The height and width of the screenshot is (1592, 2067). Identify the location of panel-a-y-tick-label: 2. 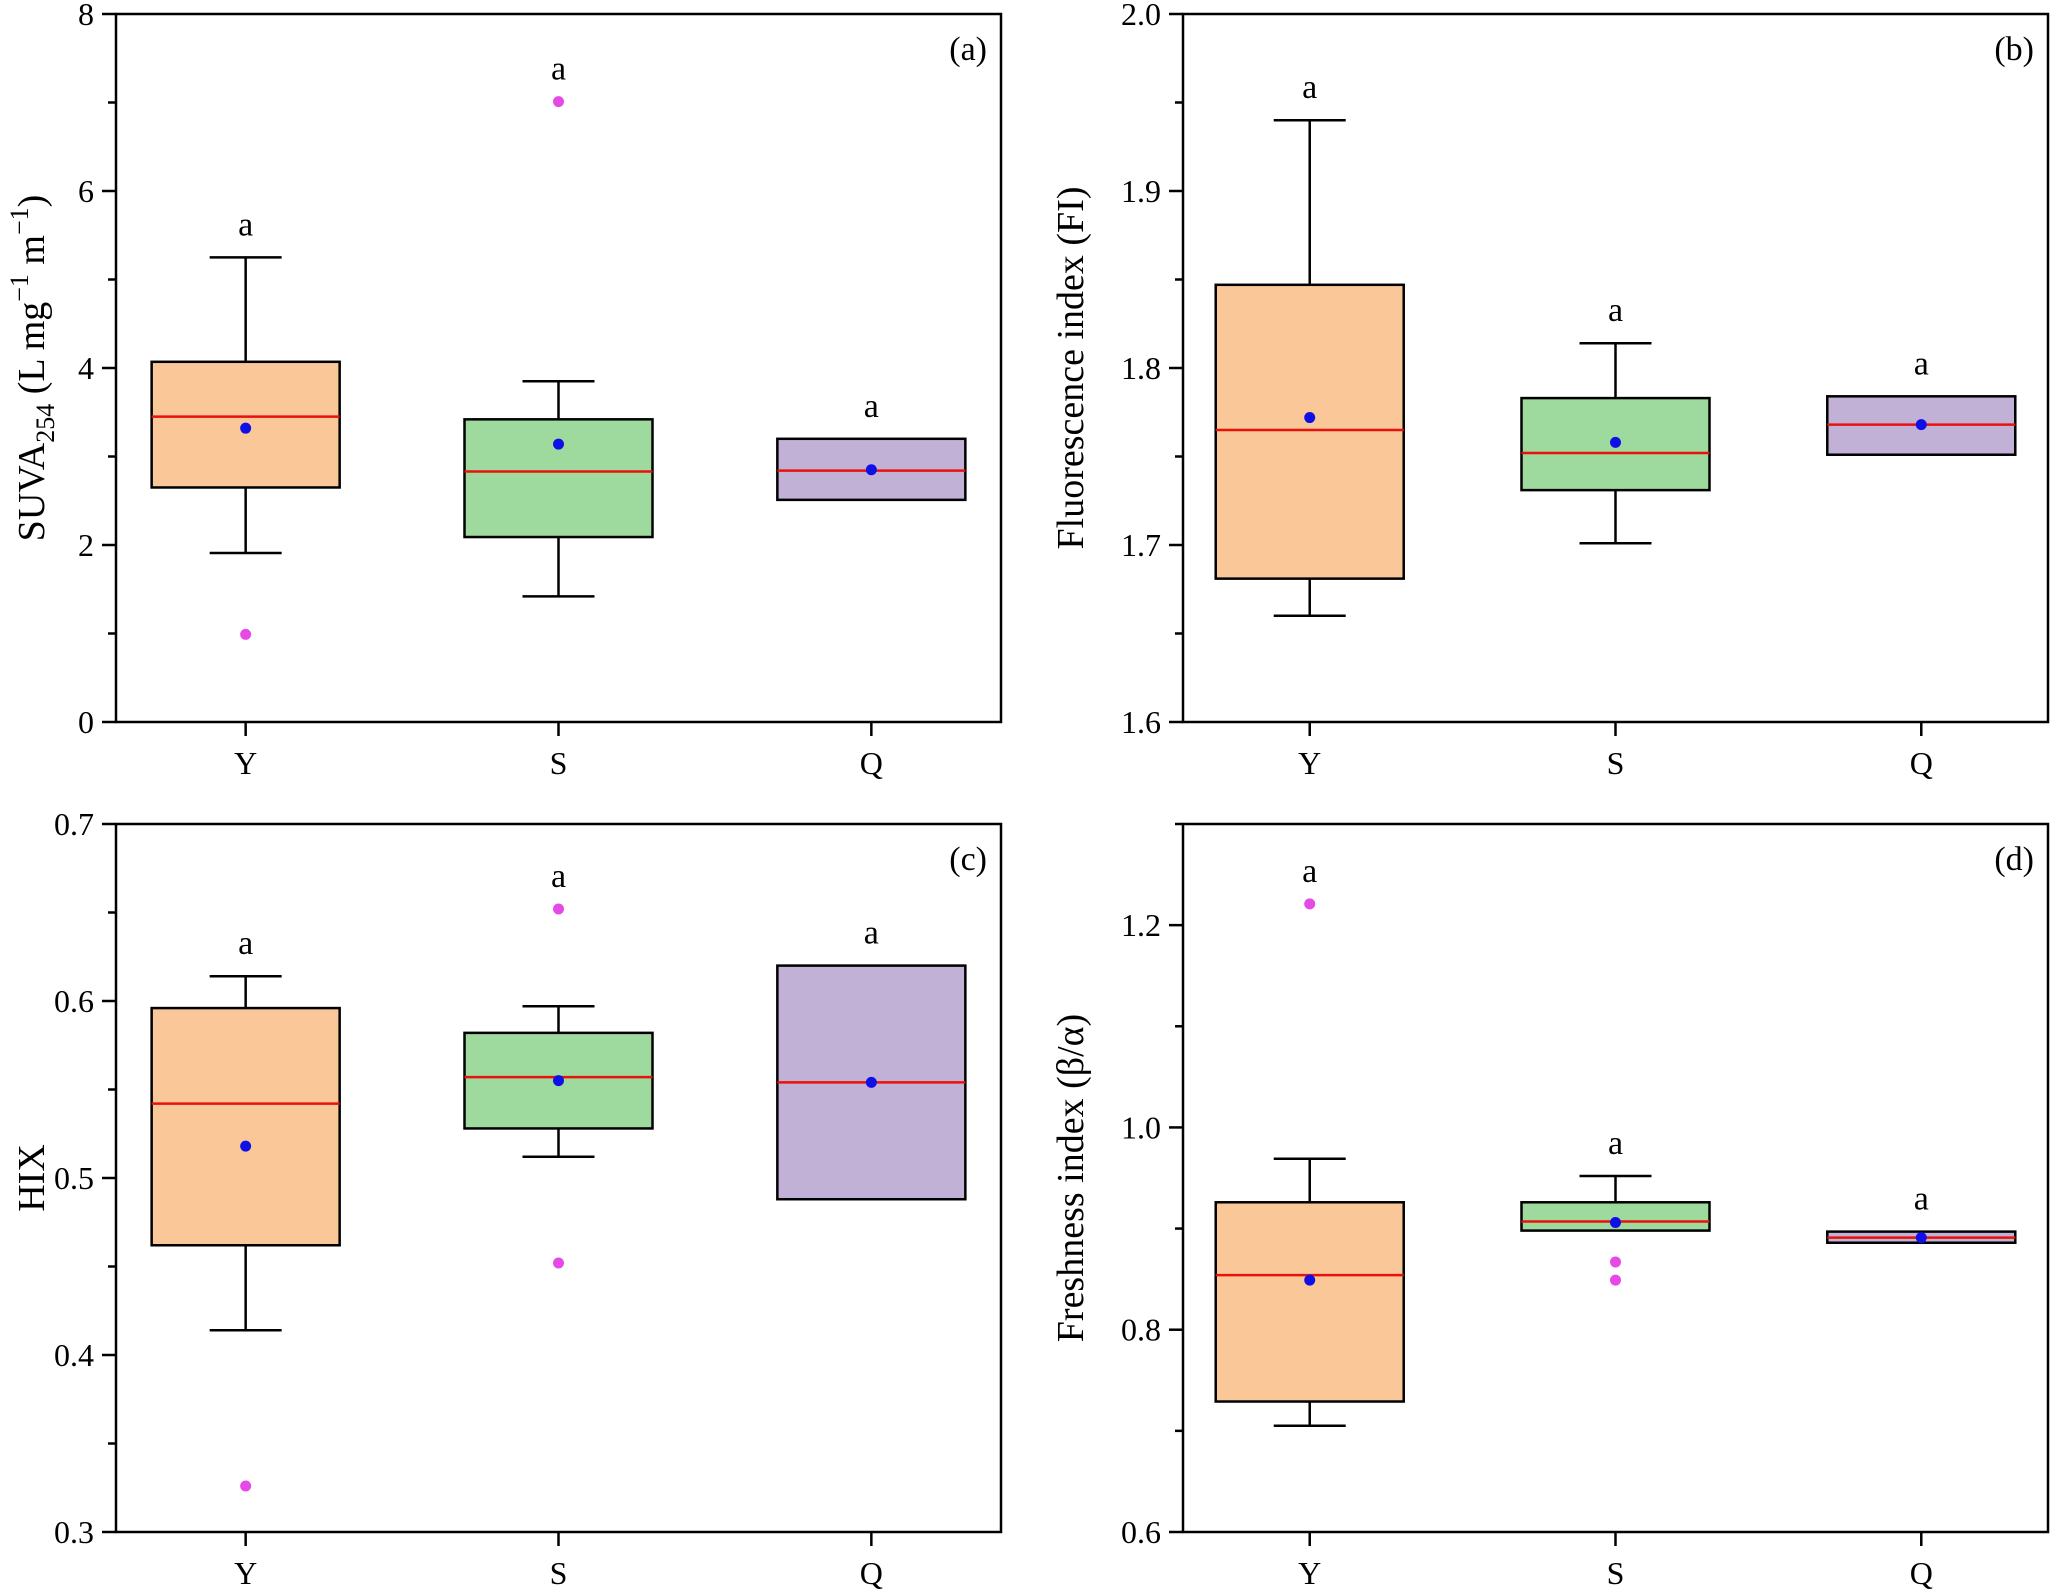
(86, 545).